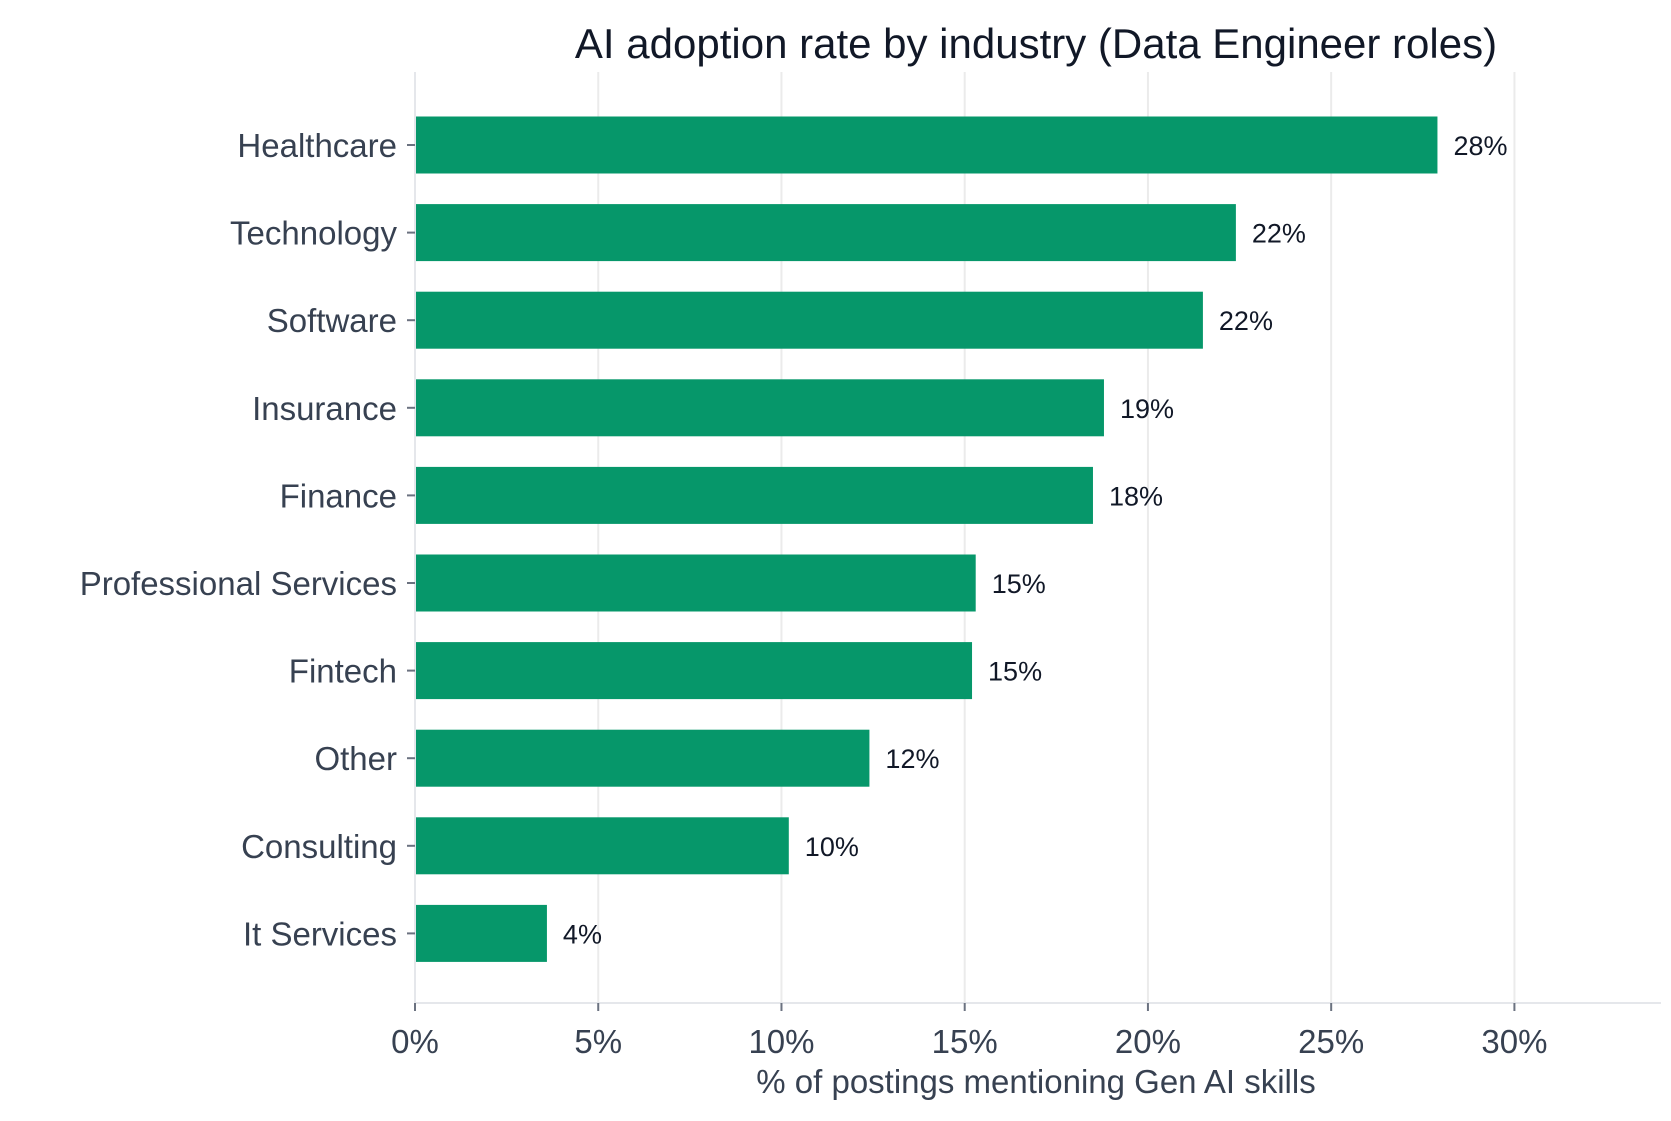  I want to click on data-label: 10%, so click(832, 847).